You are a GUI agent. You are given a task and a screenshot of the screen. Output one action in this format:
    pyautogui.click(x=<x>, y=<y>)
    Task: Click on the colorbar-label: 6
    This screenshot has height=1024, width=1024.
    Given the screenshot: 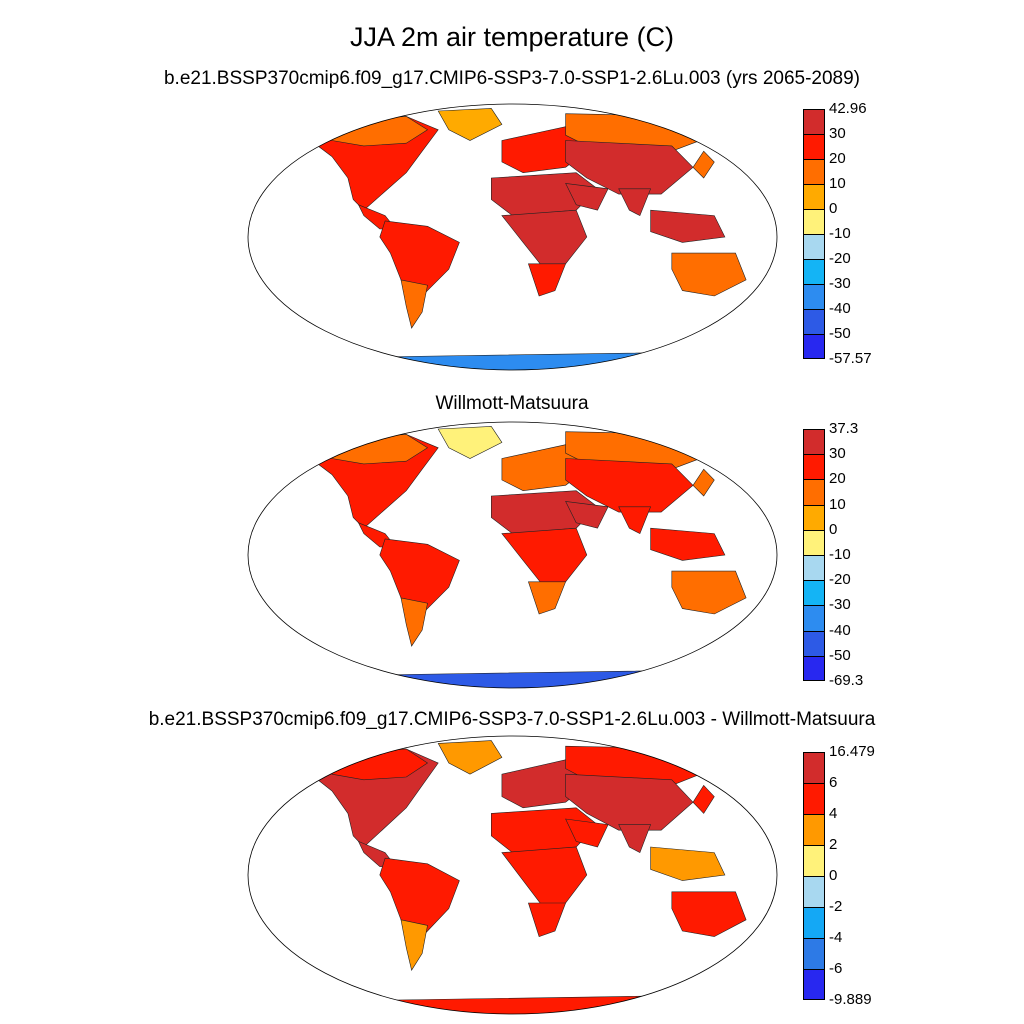 What is the action you would take?
    pyautogui.click(x=833, y=782)
    